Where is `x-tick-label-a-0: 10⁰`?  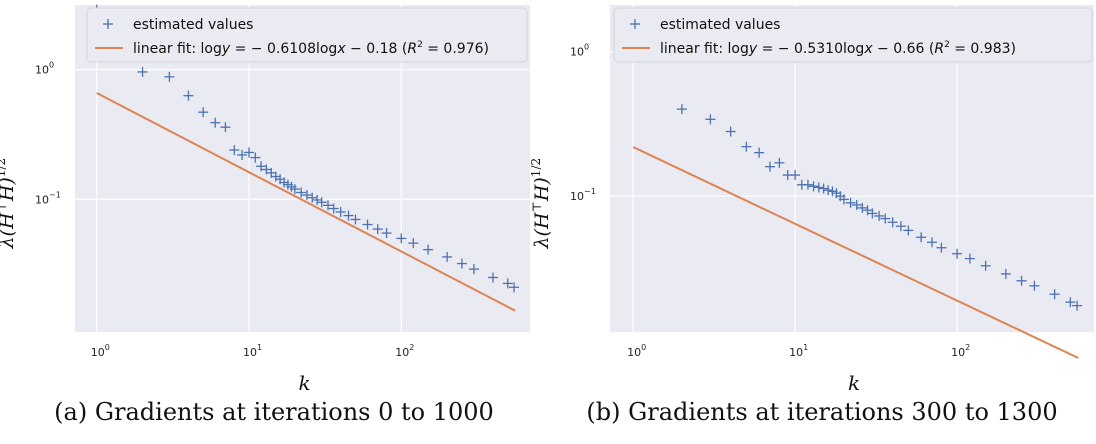
x-tick-label-a-0: 10⁰ is located at coordinates (100, 351).